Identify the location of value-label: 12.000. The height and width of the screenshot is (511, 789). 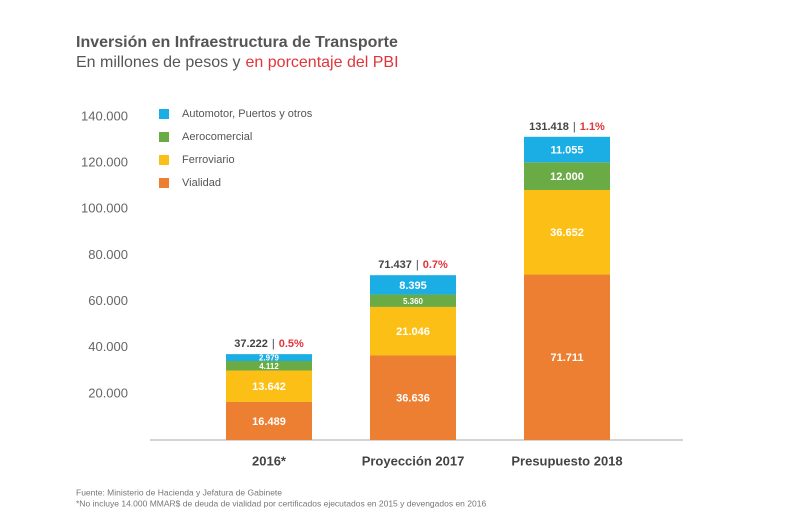
(567, 177).